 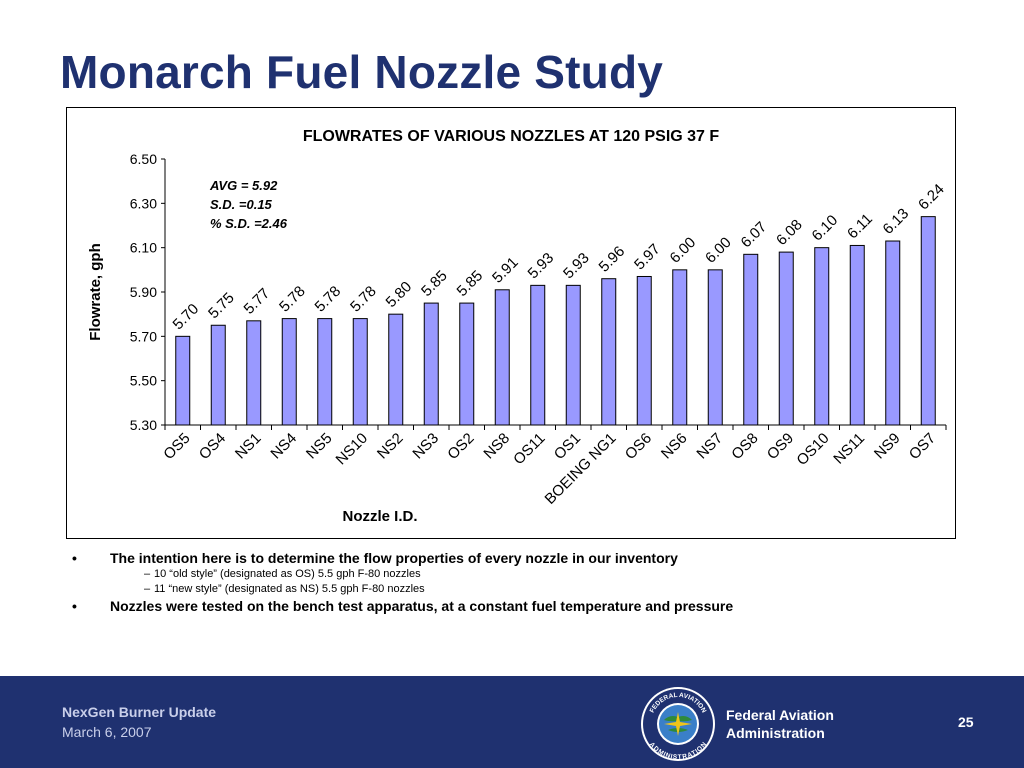 I want to click on x-tick-label: NS1, so click(x=248, y=446).